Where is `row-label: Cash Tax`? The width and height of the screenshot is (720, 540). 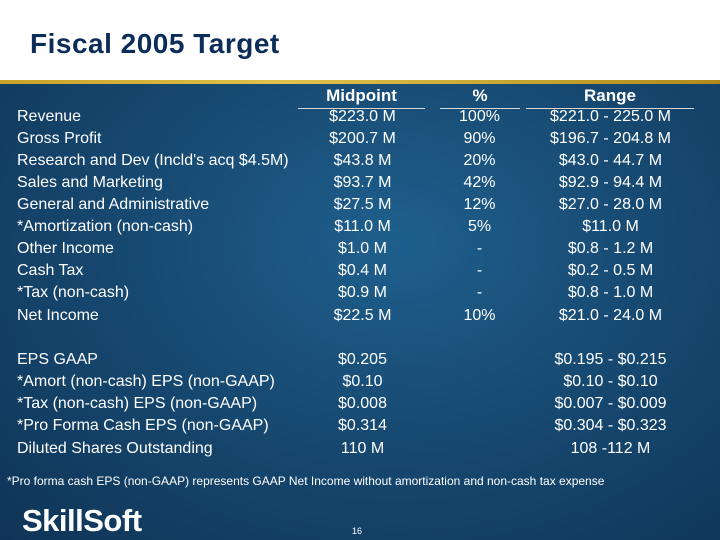 row-label: Cash Tax is located at coordinates (50, 270).